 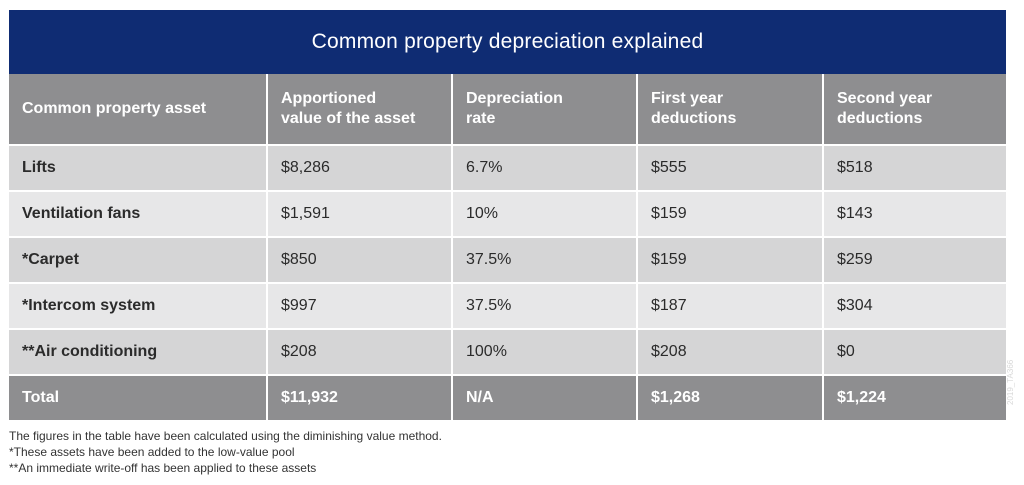 I want to click on header-value-line2: value of the asset, so click(x=348, y=118).